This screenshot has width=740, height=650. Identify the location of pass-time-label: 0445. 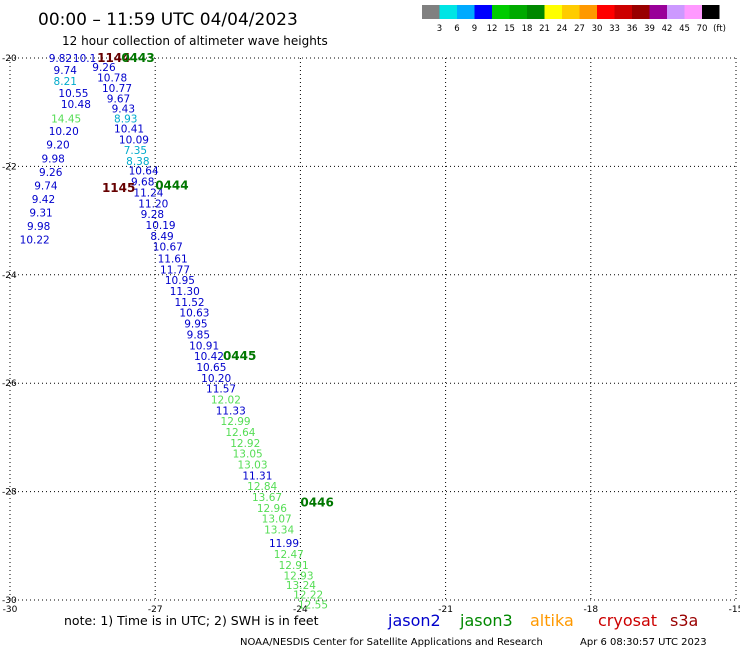
(239, 356).